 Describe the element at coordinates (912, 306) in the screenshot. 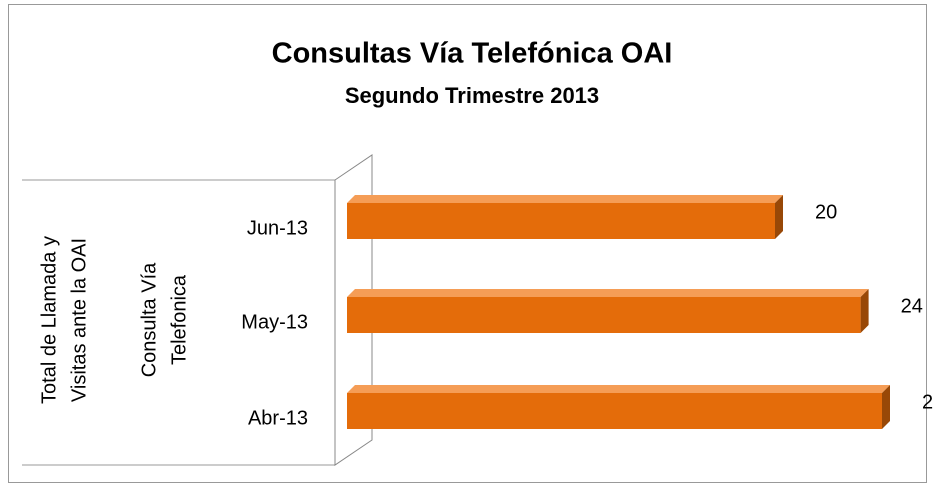

I see `data-label: 24` at that location.